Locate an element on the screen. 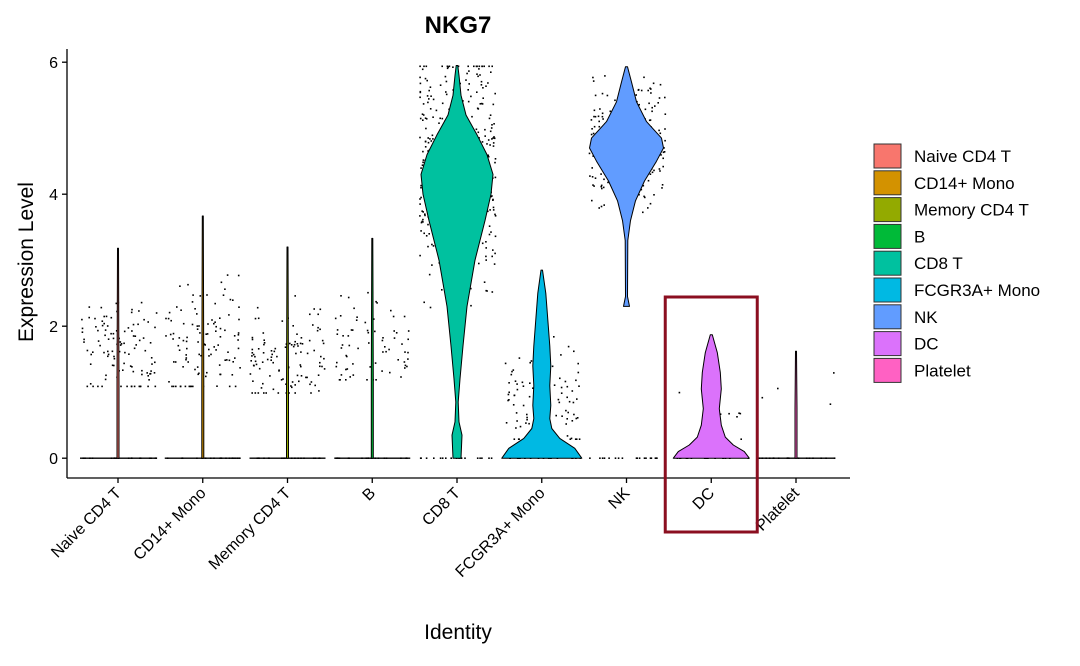  x-tick-label: CD14+ Mono is located at coordinates (170, 524).